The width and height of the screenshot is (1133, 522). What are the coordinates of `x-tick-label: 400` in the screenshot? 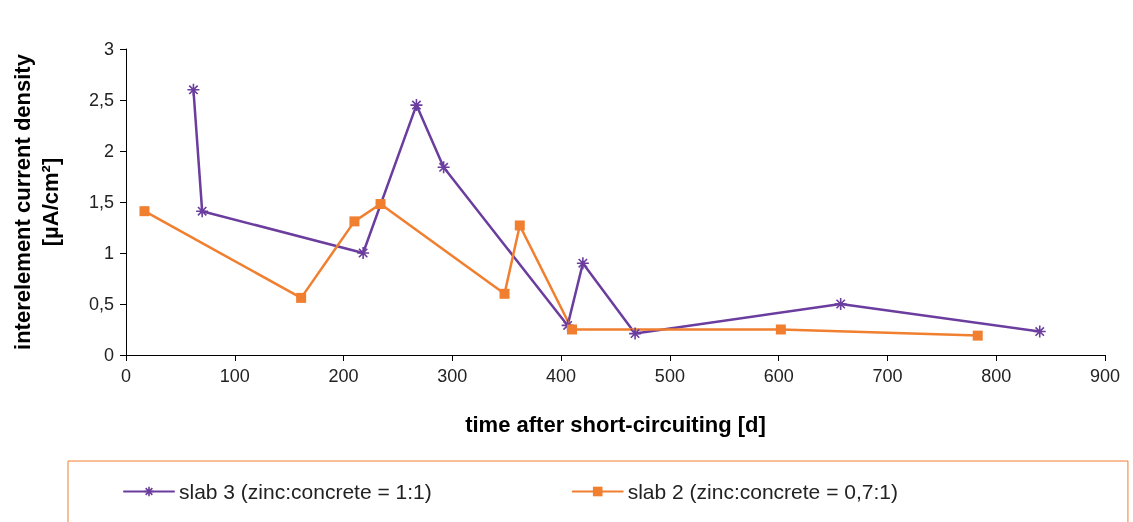 It's located at (561, 376).